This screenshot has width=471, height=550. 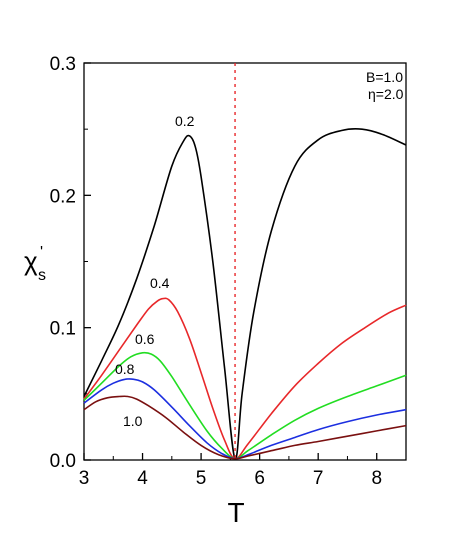 I want to click on param-eta: η=2.0, so click(x=386, y=94).